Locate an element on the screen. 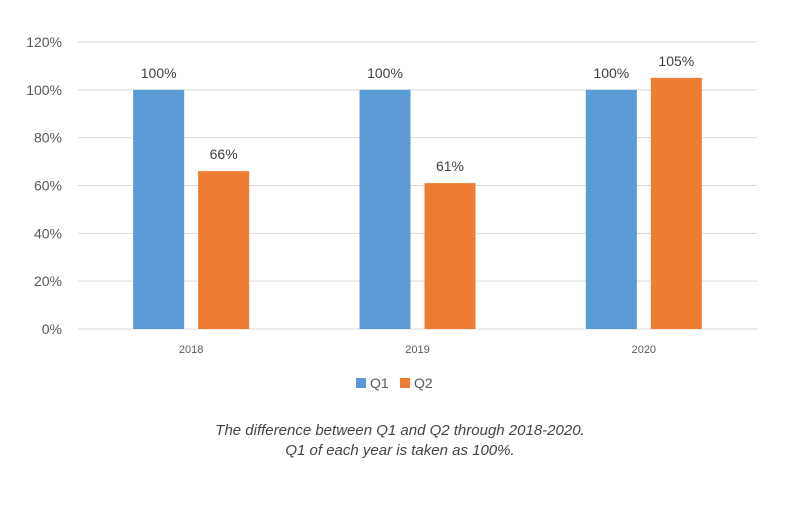 The height and width of the screenshot is (513, 800). legend-label-q1: Q1 is located at coordinates (379, 383).